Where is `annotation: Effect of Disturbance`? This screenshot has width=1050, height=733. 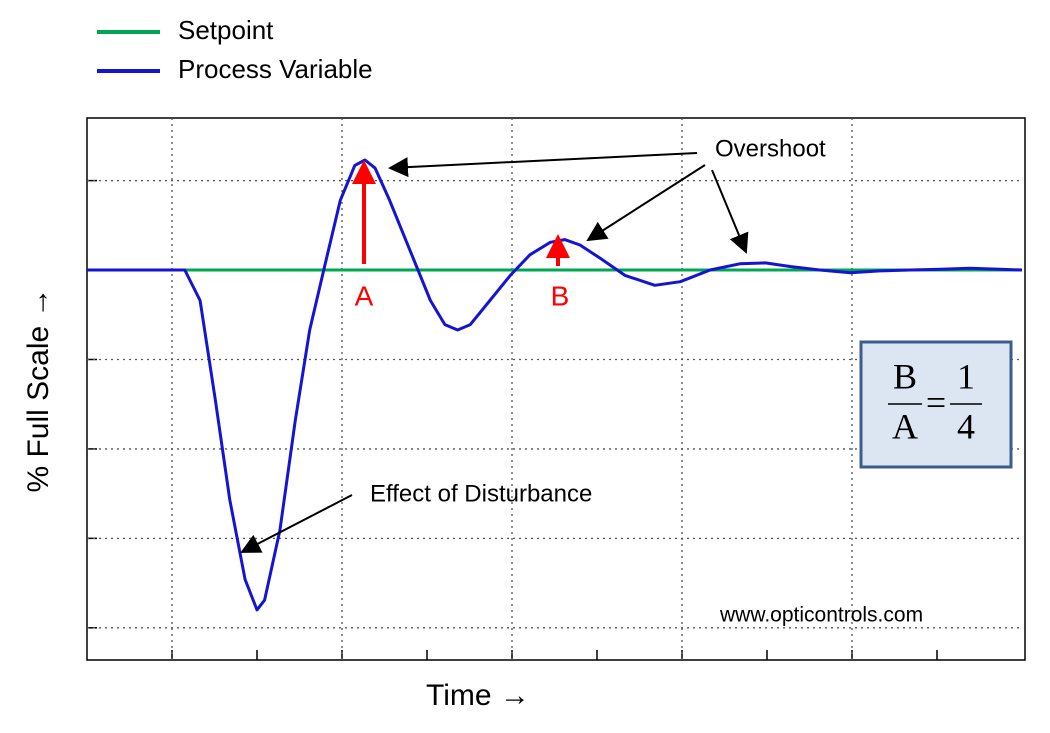
annotation: Effect of Disturbance is located at coordinates (481, 493).